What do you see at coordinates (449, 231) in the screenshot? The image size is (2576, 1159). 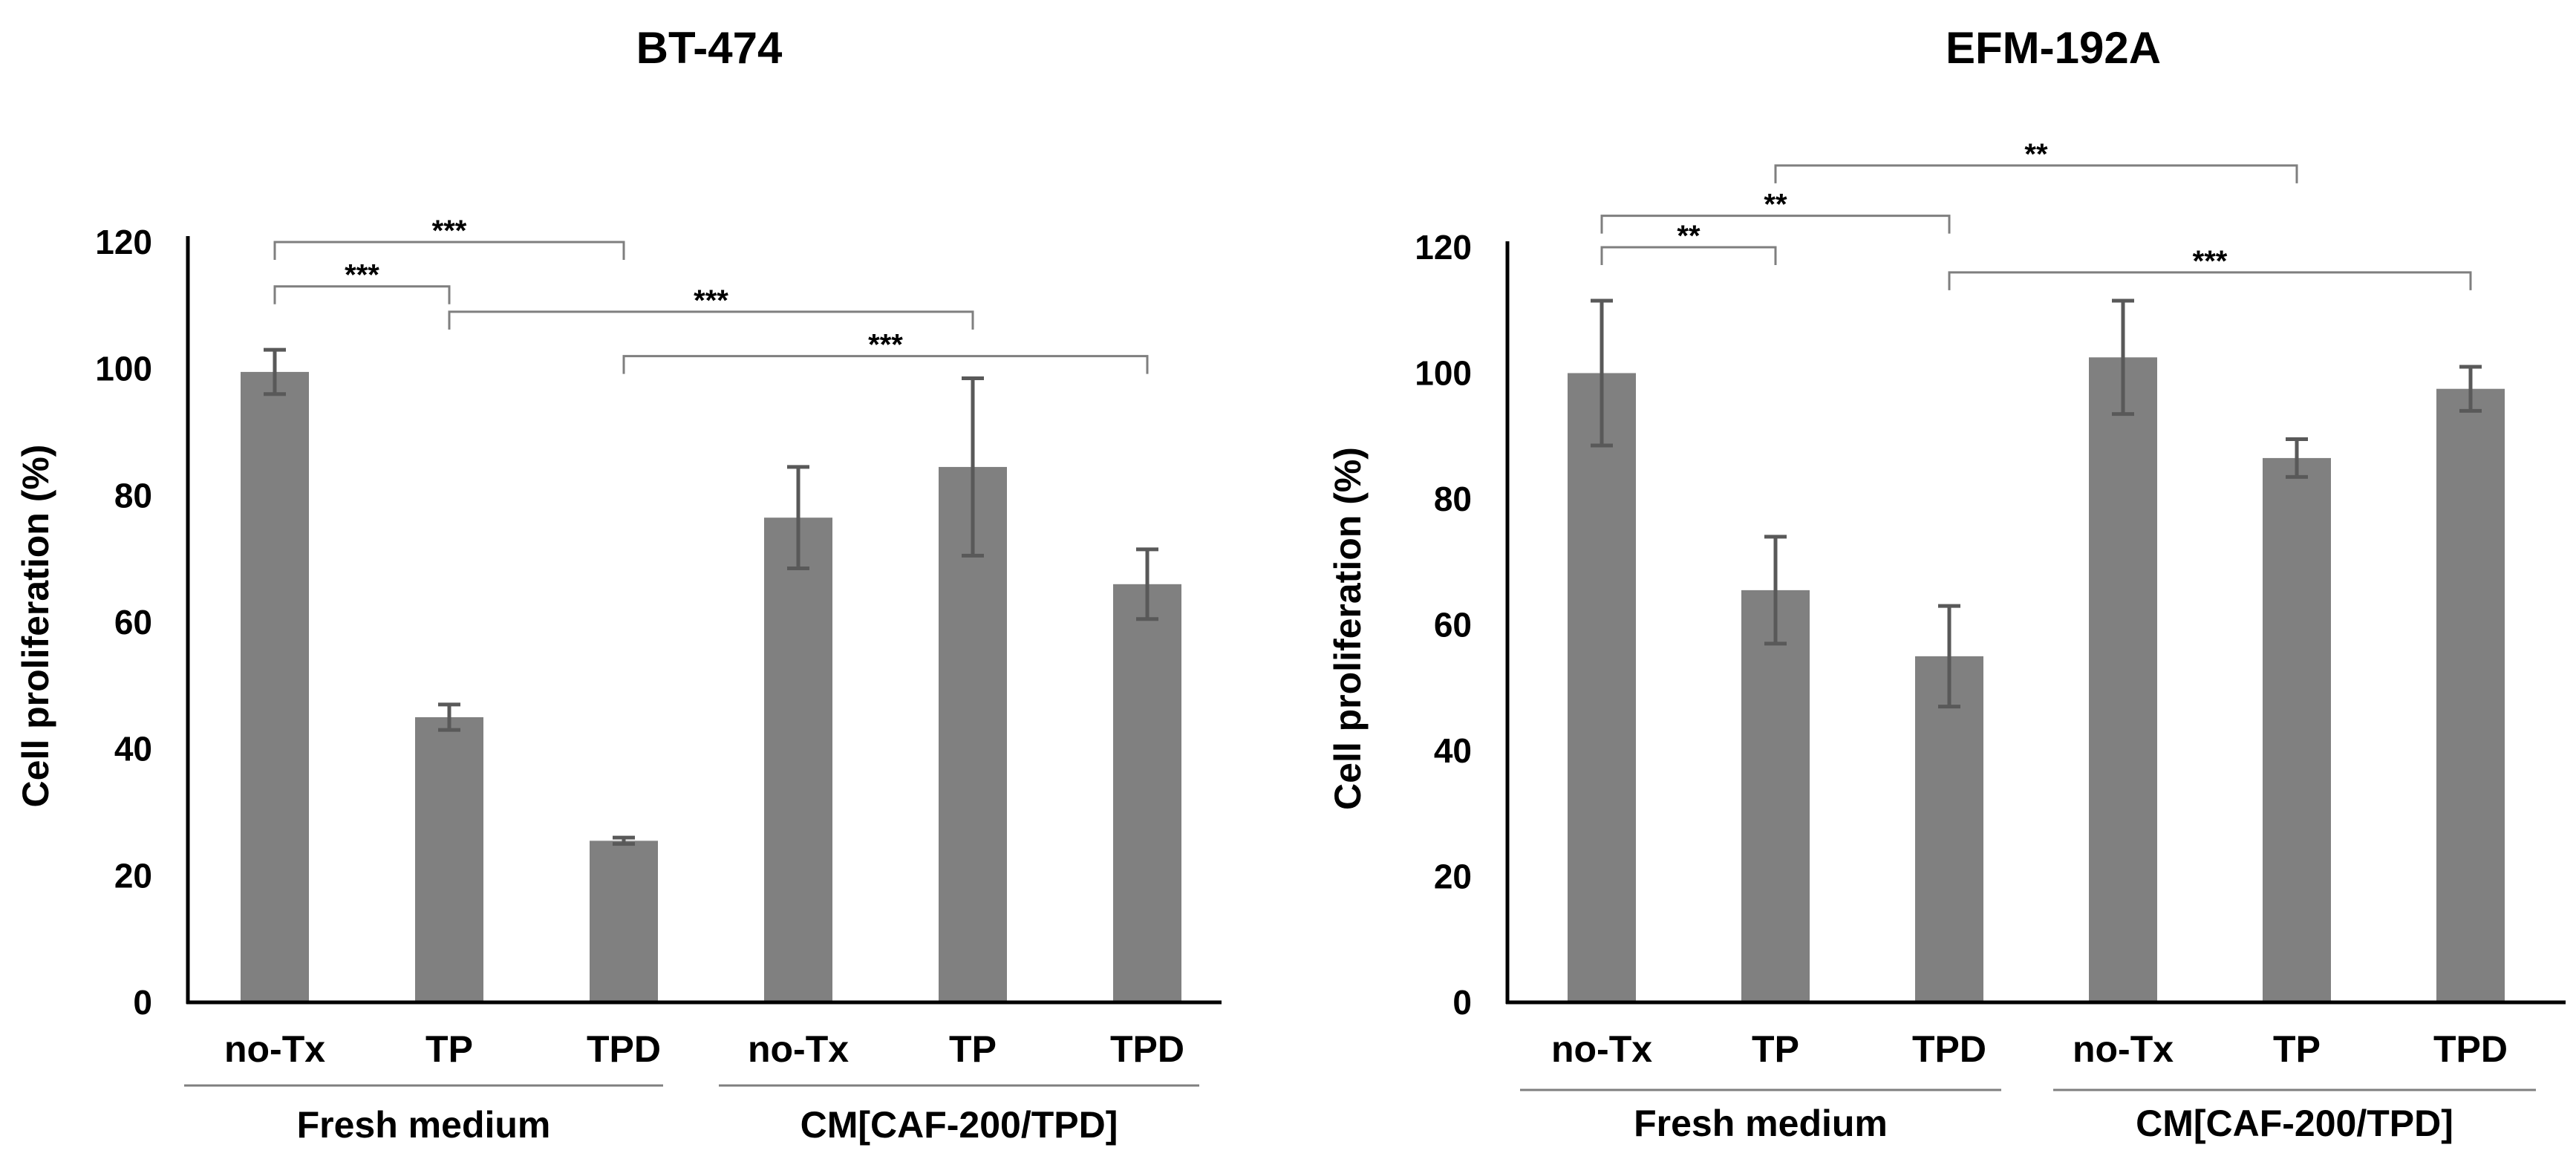 I see `significance-label-0: ***` at bounding box center [449, 231].